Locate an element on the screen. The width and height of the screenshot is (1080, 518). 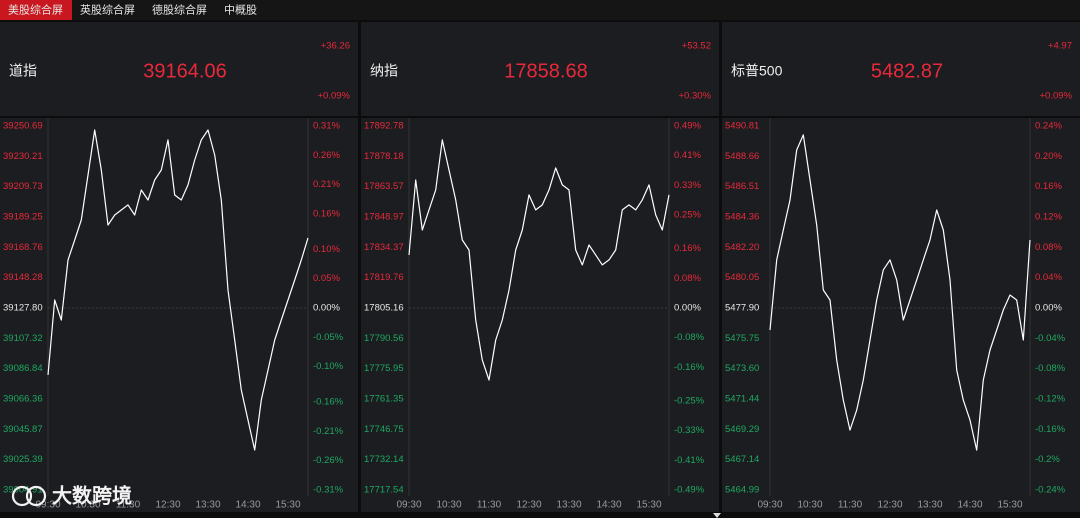
price-tick-label: 39025.39 is located at coordinates (23, 459).